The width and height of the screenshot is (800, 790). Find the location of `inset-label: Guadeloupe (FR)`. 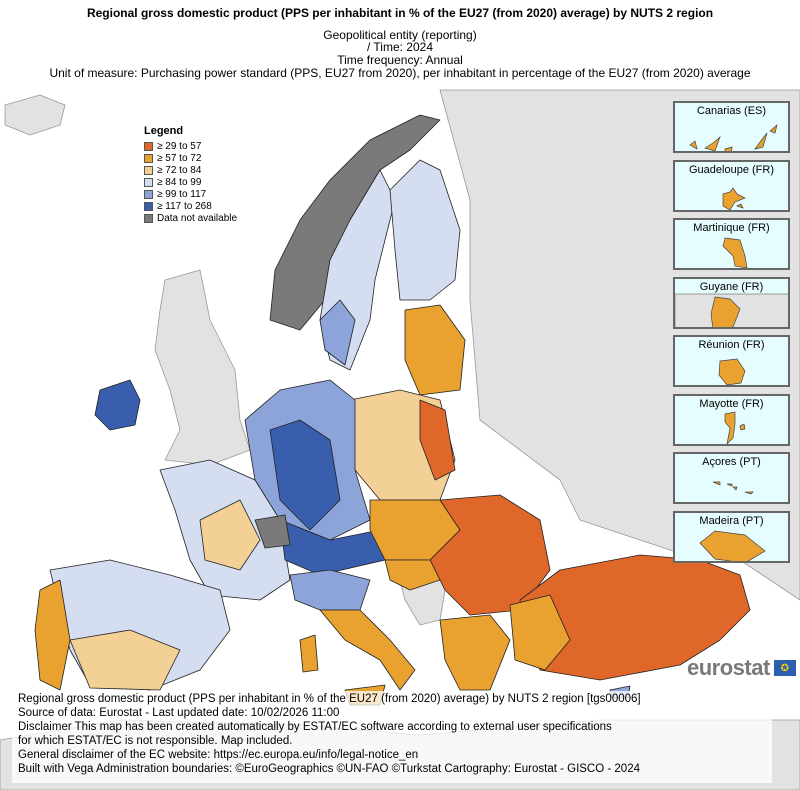

inset-label: Guadeloupe (FR) is located at coordinates (731, 169).